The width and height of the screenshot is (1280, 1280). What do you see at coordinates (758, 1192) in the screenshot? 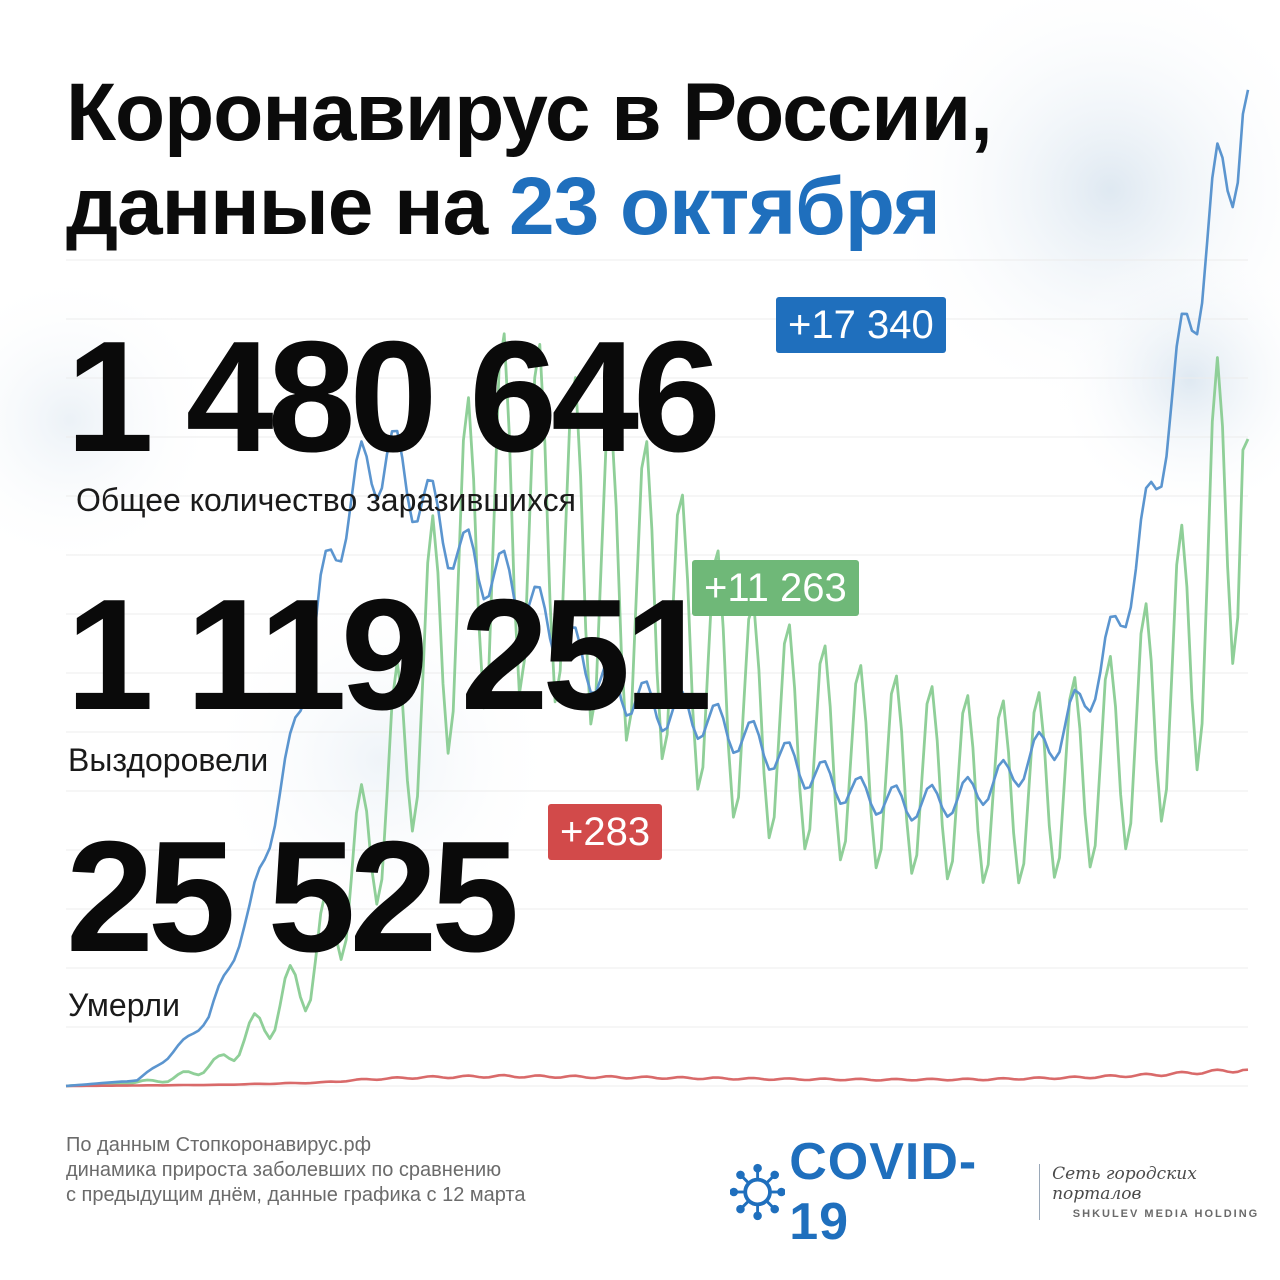
I see `virus-icon` at bounding box center [758, 1192].